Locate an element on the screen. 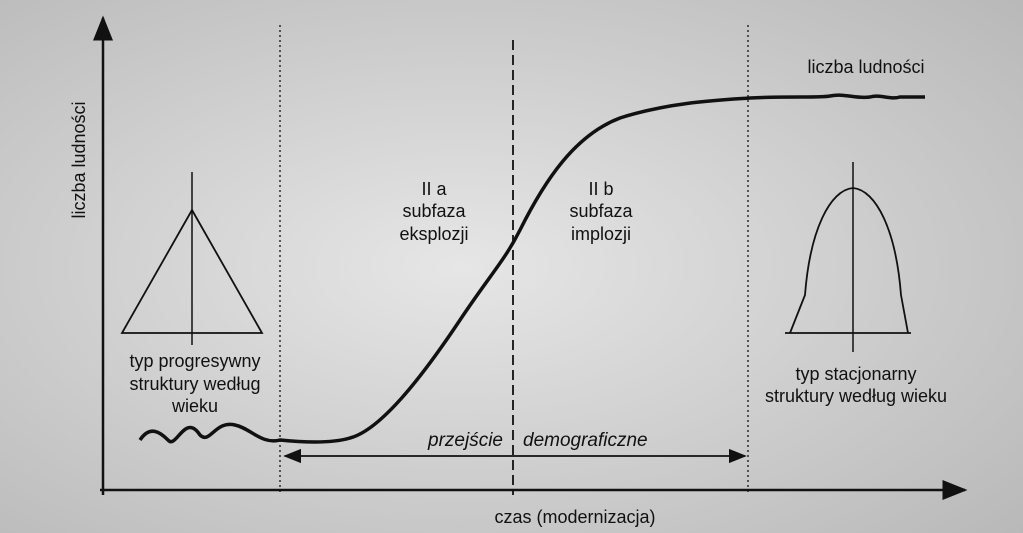 The height and width of the screenshot is (533, 1023). phase-text: implozji is located at coordinates (601, 234).